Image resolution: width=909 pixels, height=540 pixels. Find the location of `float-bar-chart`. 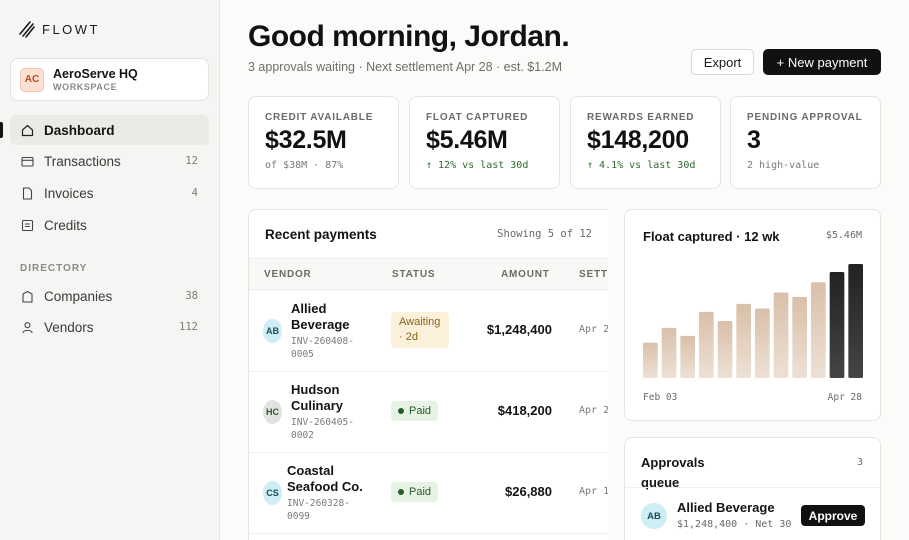

float-bar-chart is located at coordinates (753, 321).